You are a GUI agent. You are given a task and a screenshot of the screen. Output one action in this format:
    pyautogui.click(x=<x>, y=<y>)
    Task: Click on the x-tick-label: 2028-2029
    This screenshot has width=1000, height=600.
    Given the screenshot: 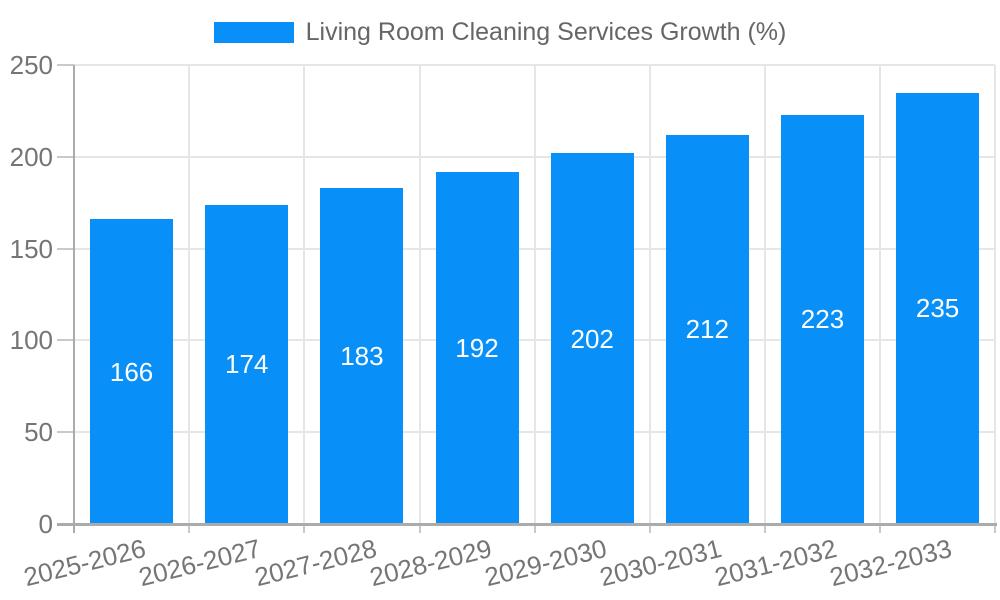 What is the action you would take?
    pyautogui.click(x=430, y=563)
    